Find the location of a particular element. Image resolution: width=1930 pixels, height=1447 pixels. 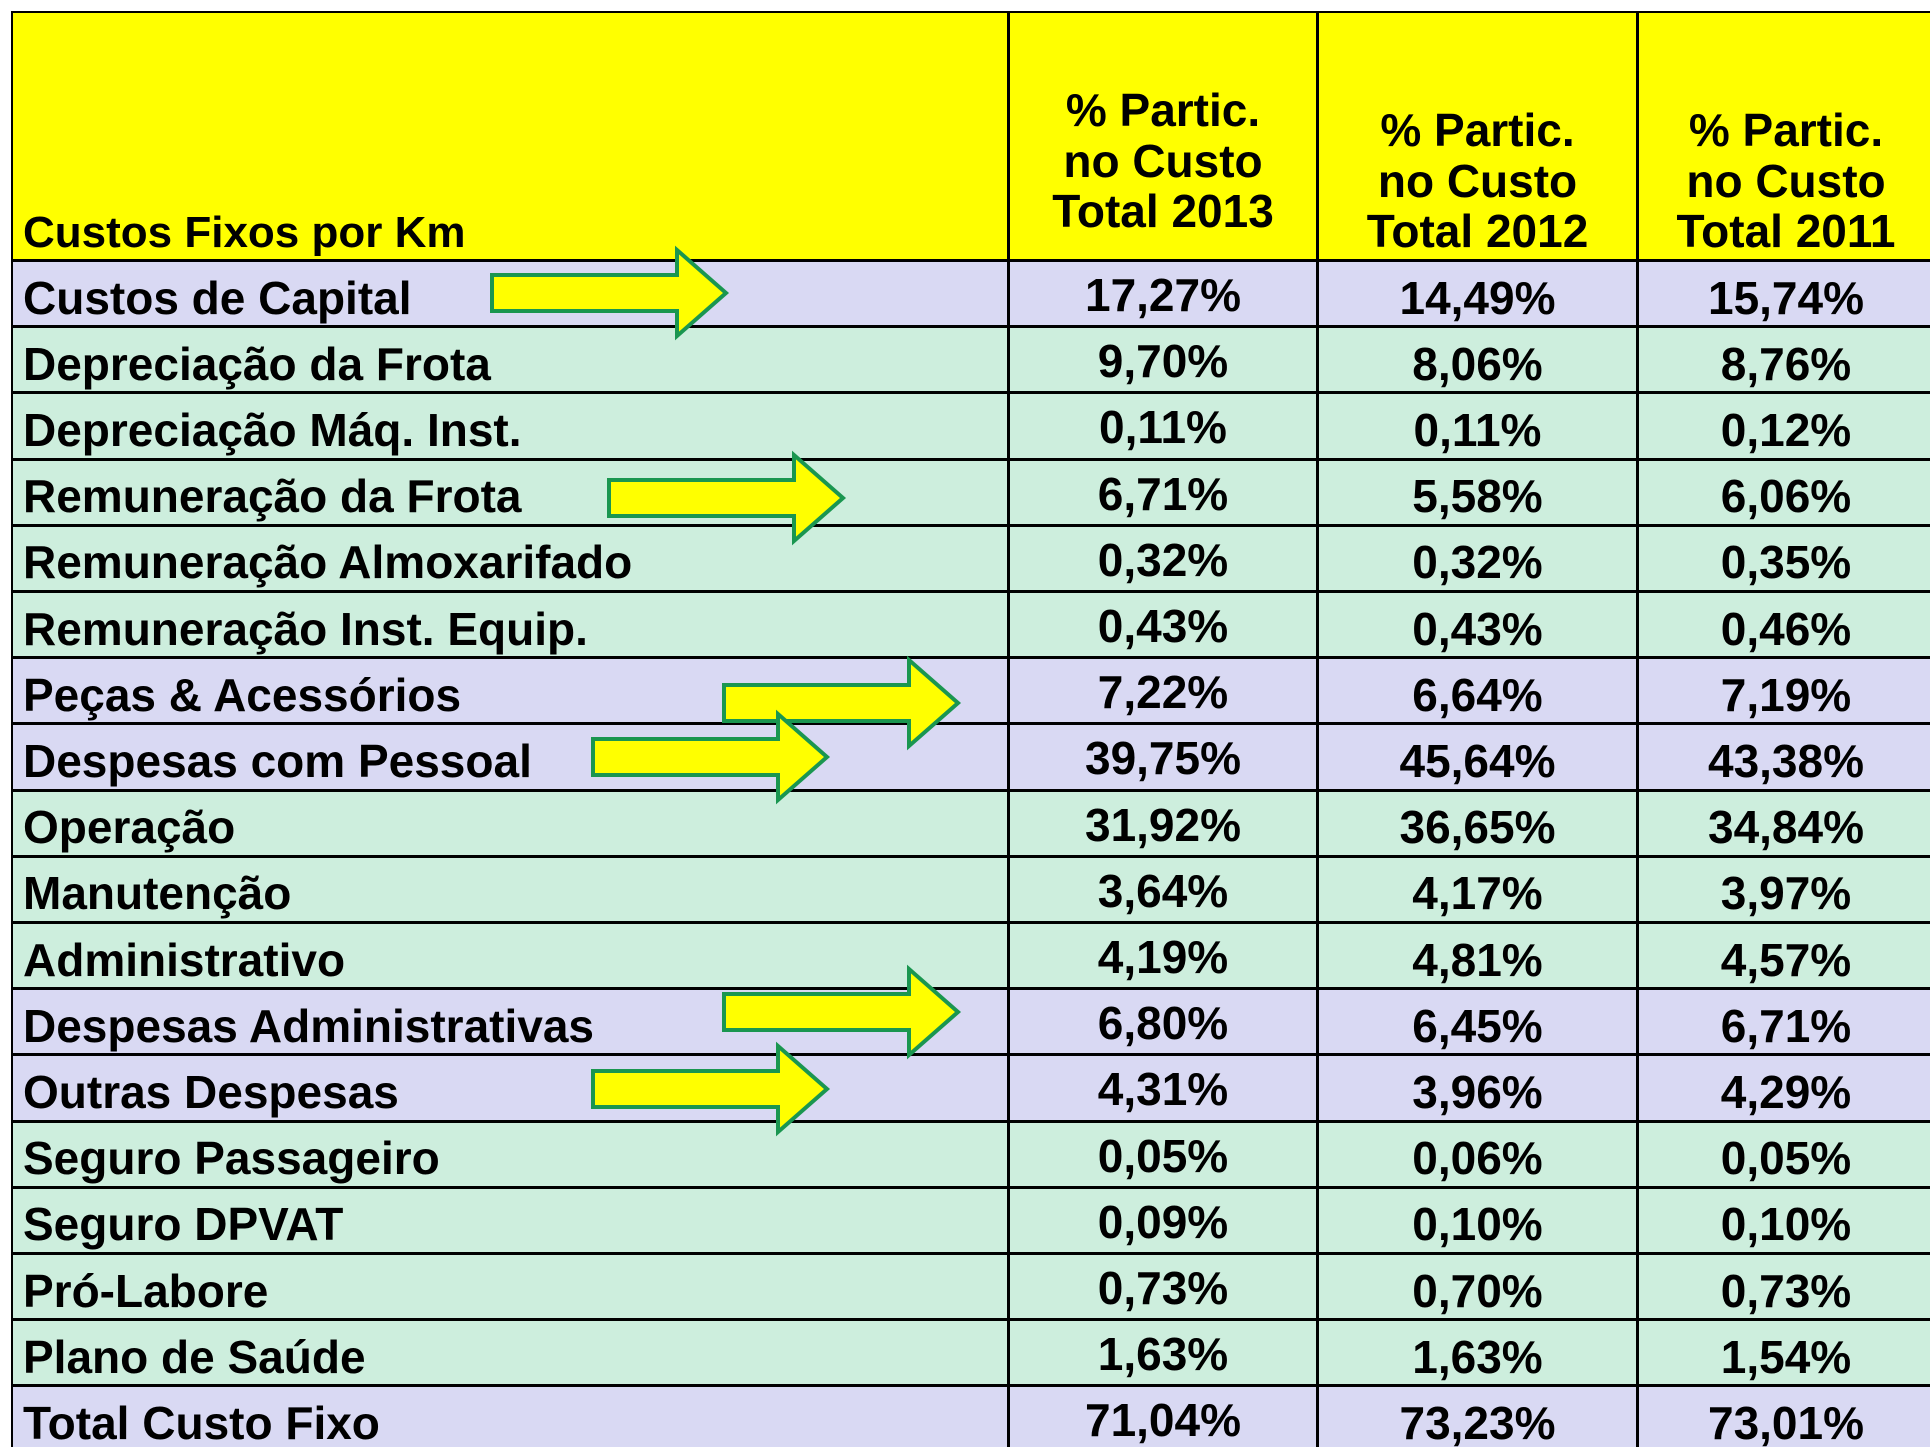

table-cell: Pró-Labore is located at coordinates (510, 1287).